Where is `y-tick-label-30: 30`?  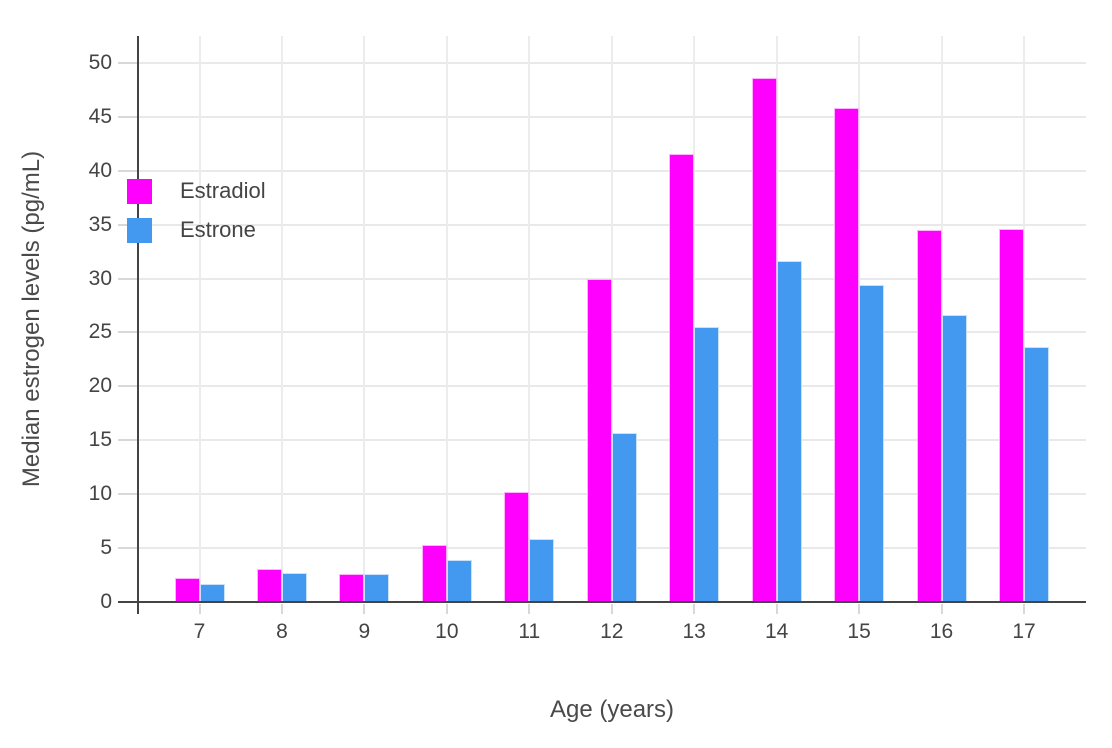 y-tick-label-30: 30 is located at coordinates (100, 278).